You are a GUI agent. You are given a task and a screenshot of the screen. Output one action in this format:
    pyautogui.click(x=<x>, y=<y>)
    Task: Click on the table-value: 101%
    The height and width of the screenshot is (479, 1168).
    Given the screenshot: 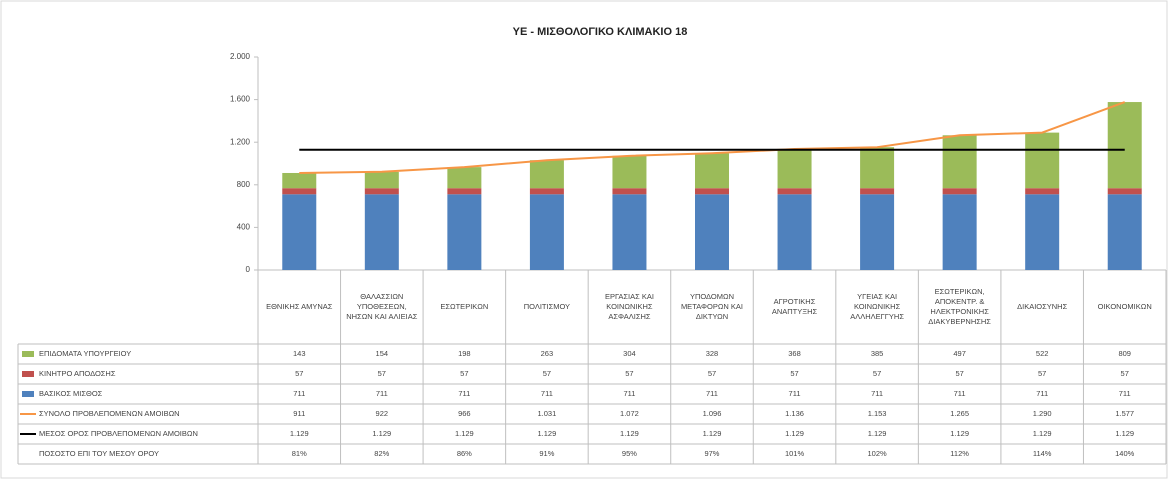 What is the action you would take?
    pyautogui.click(x=794, y=453)
    